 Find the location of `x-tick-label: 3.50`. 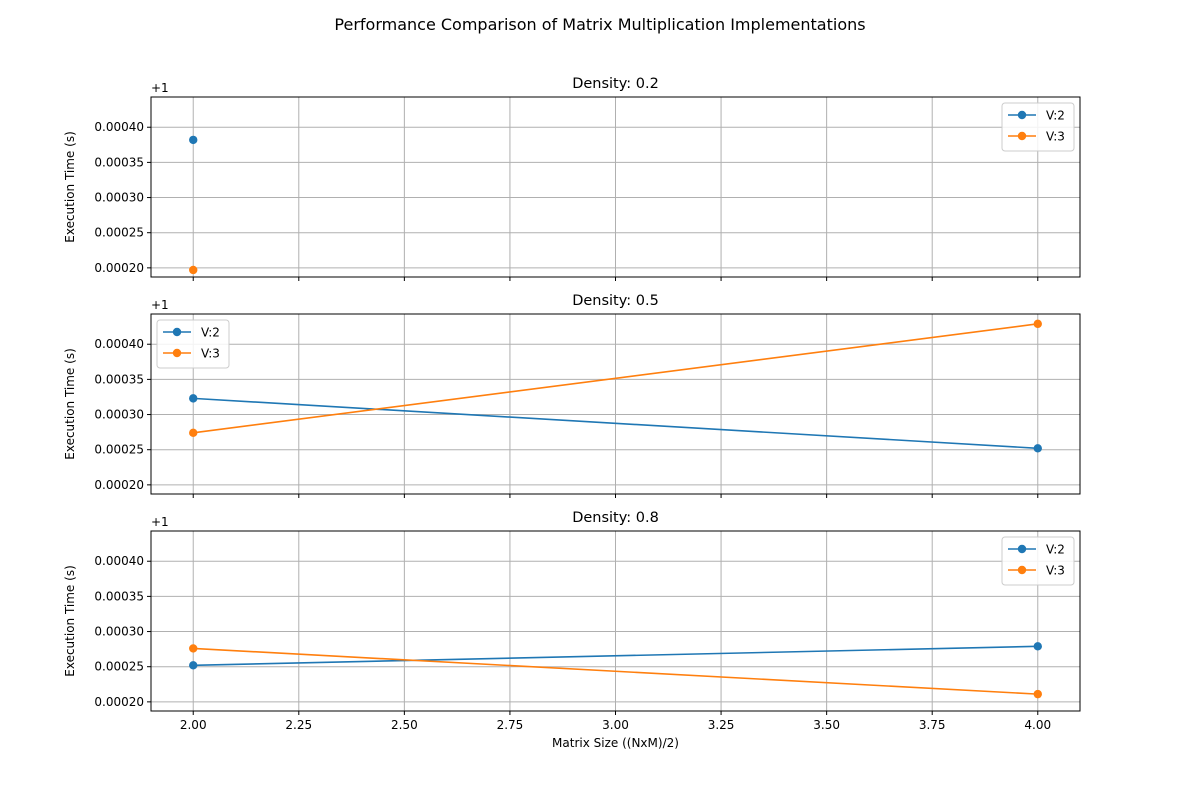

x-tick-label: 3.50 is located at coordinates (826, 725).